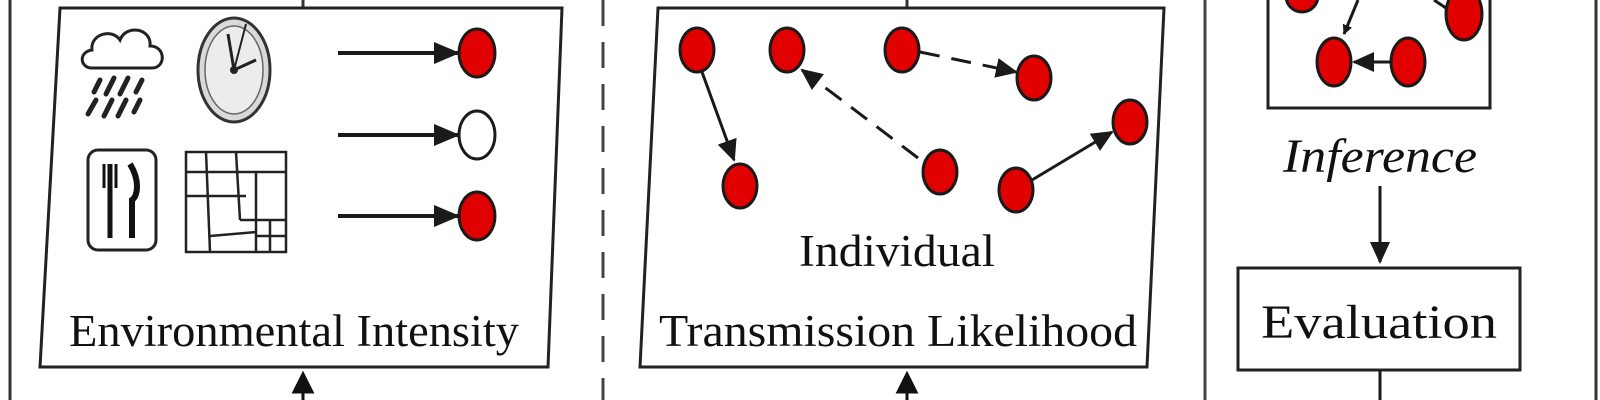  I want to click on bottom-arrow-left, so click(303, 385).